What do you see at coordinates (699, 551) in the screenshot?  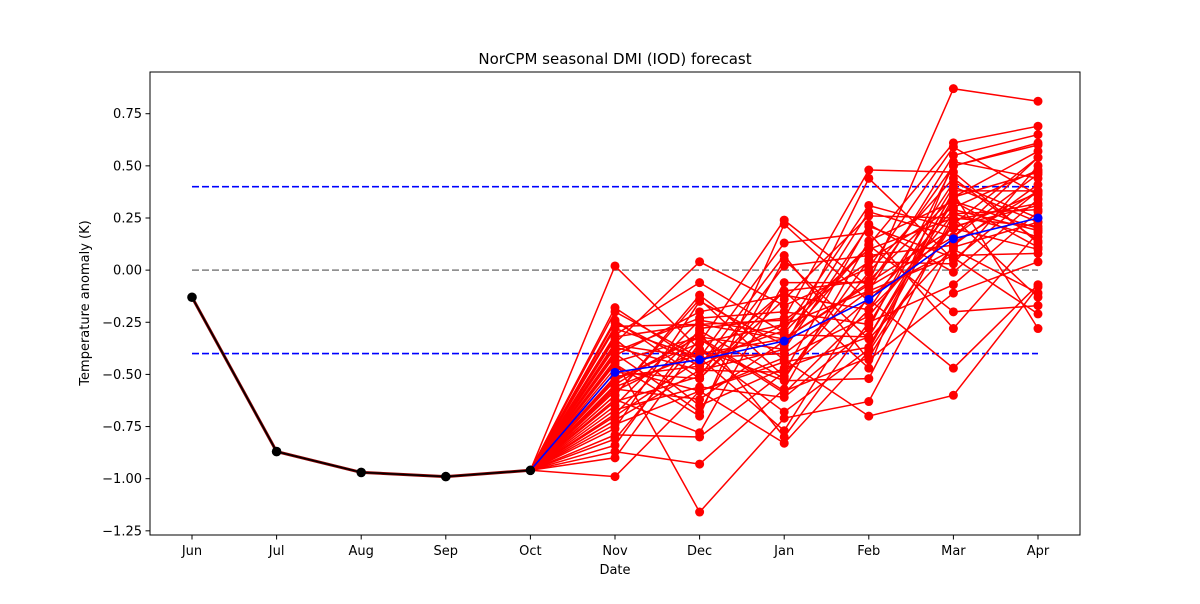 I see `x-tick-label: Dec` at bounding box center [699, 551].